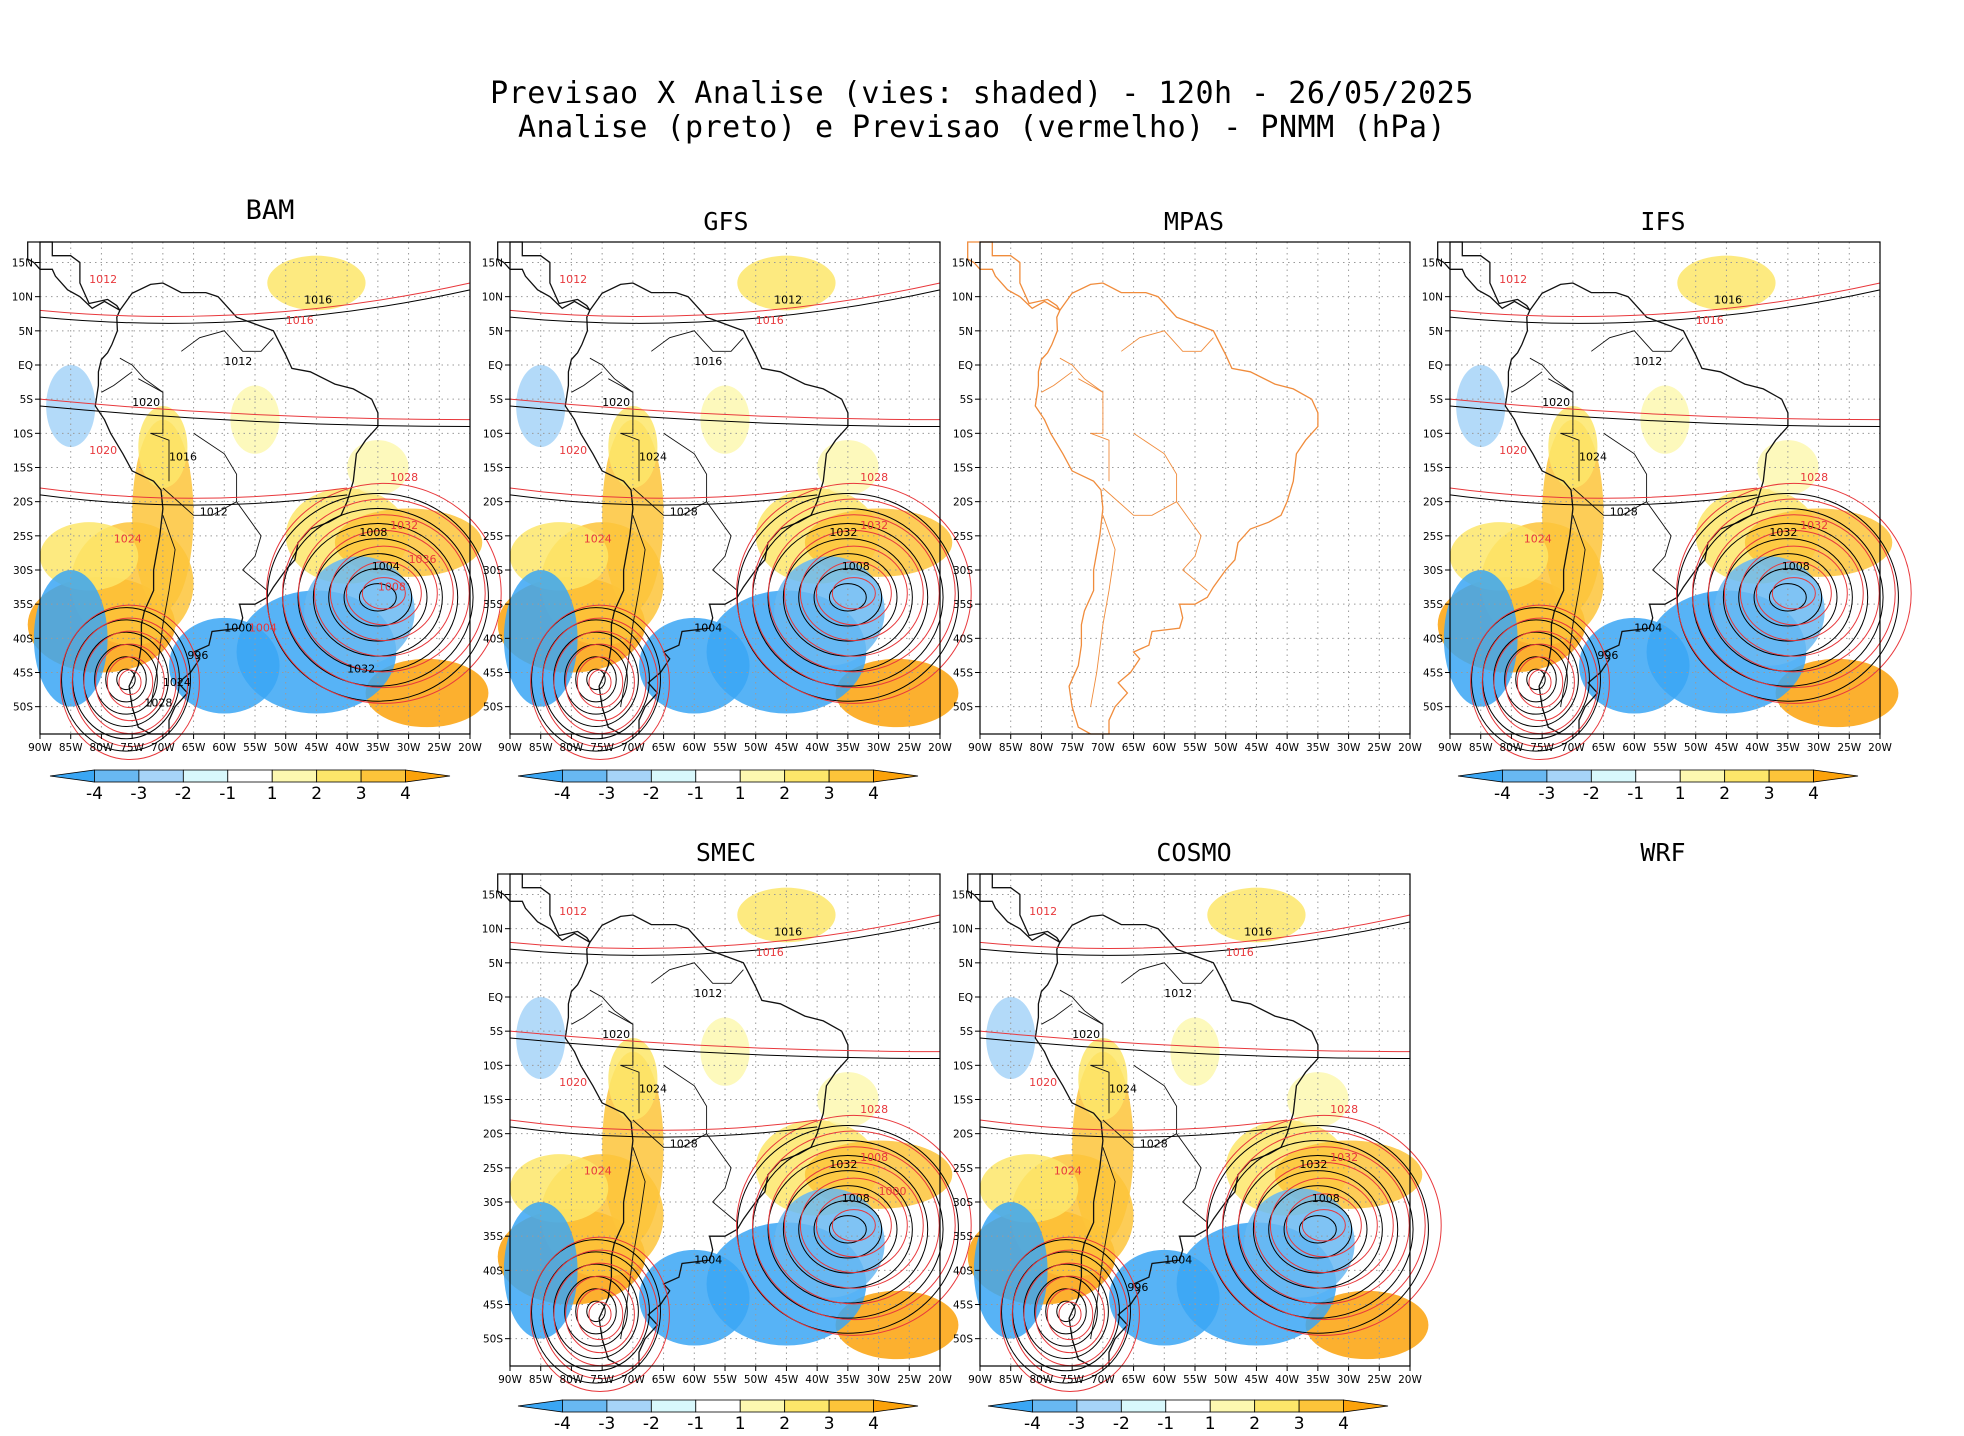 This screenshot has width=1964, height=1436. Describe the element at coordinates (1194, 221) in the screenshot. I see `panel-title-mpas: MPAS` at that location.